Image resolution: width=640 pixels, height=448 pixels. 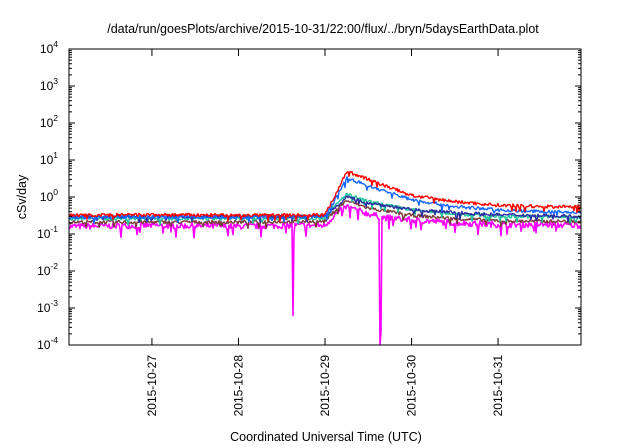 What do you see at coordinates (498, 386) in the screenshot?
I see `x-tick-label: 2015-10-31` at bounding box center [498, 386].